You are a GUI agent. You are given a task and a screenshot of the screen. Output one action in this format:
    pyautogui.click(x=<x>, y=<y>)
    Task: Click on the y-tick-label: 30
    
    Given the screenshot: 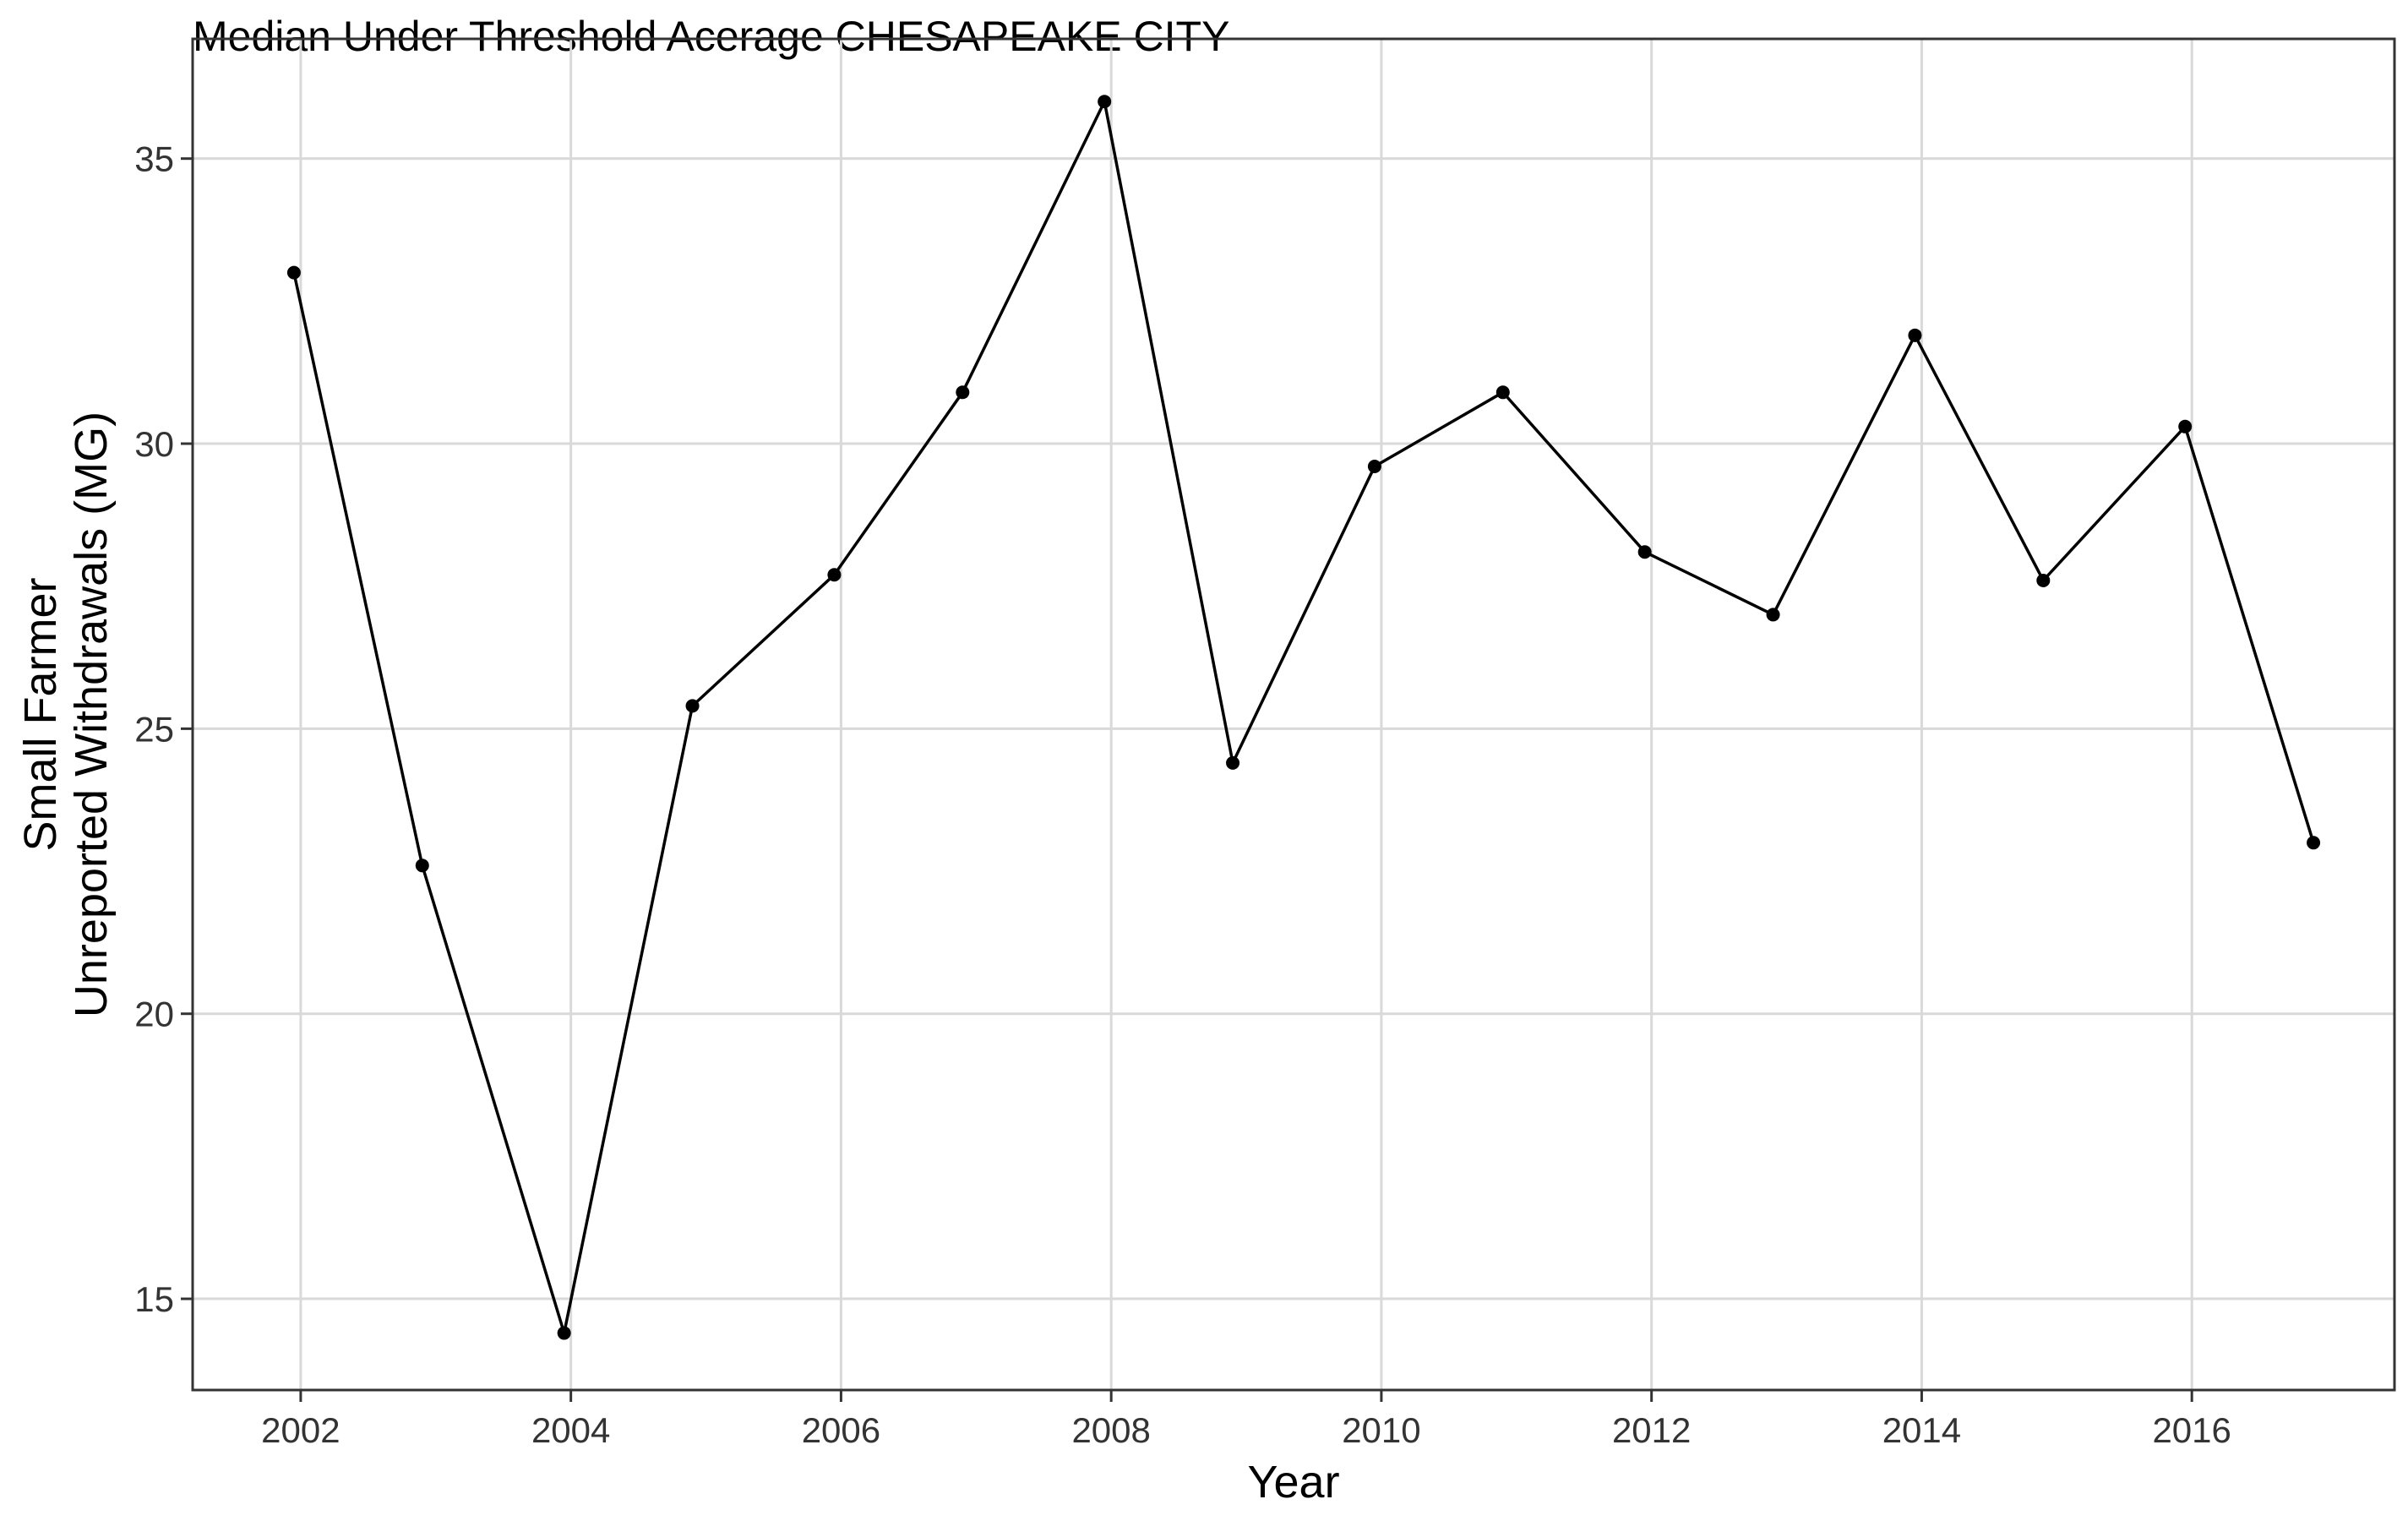 What is the action you would take?
    pyautogui.click(x=154, y=444)
    